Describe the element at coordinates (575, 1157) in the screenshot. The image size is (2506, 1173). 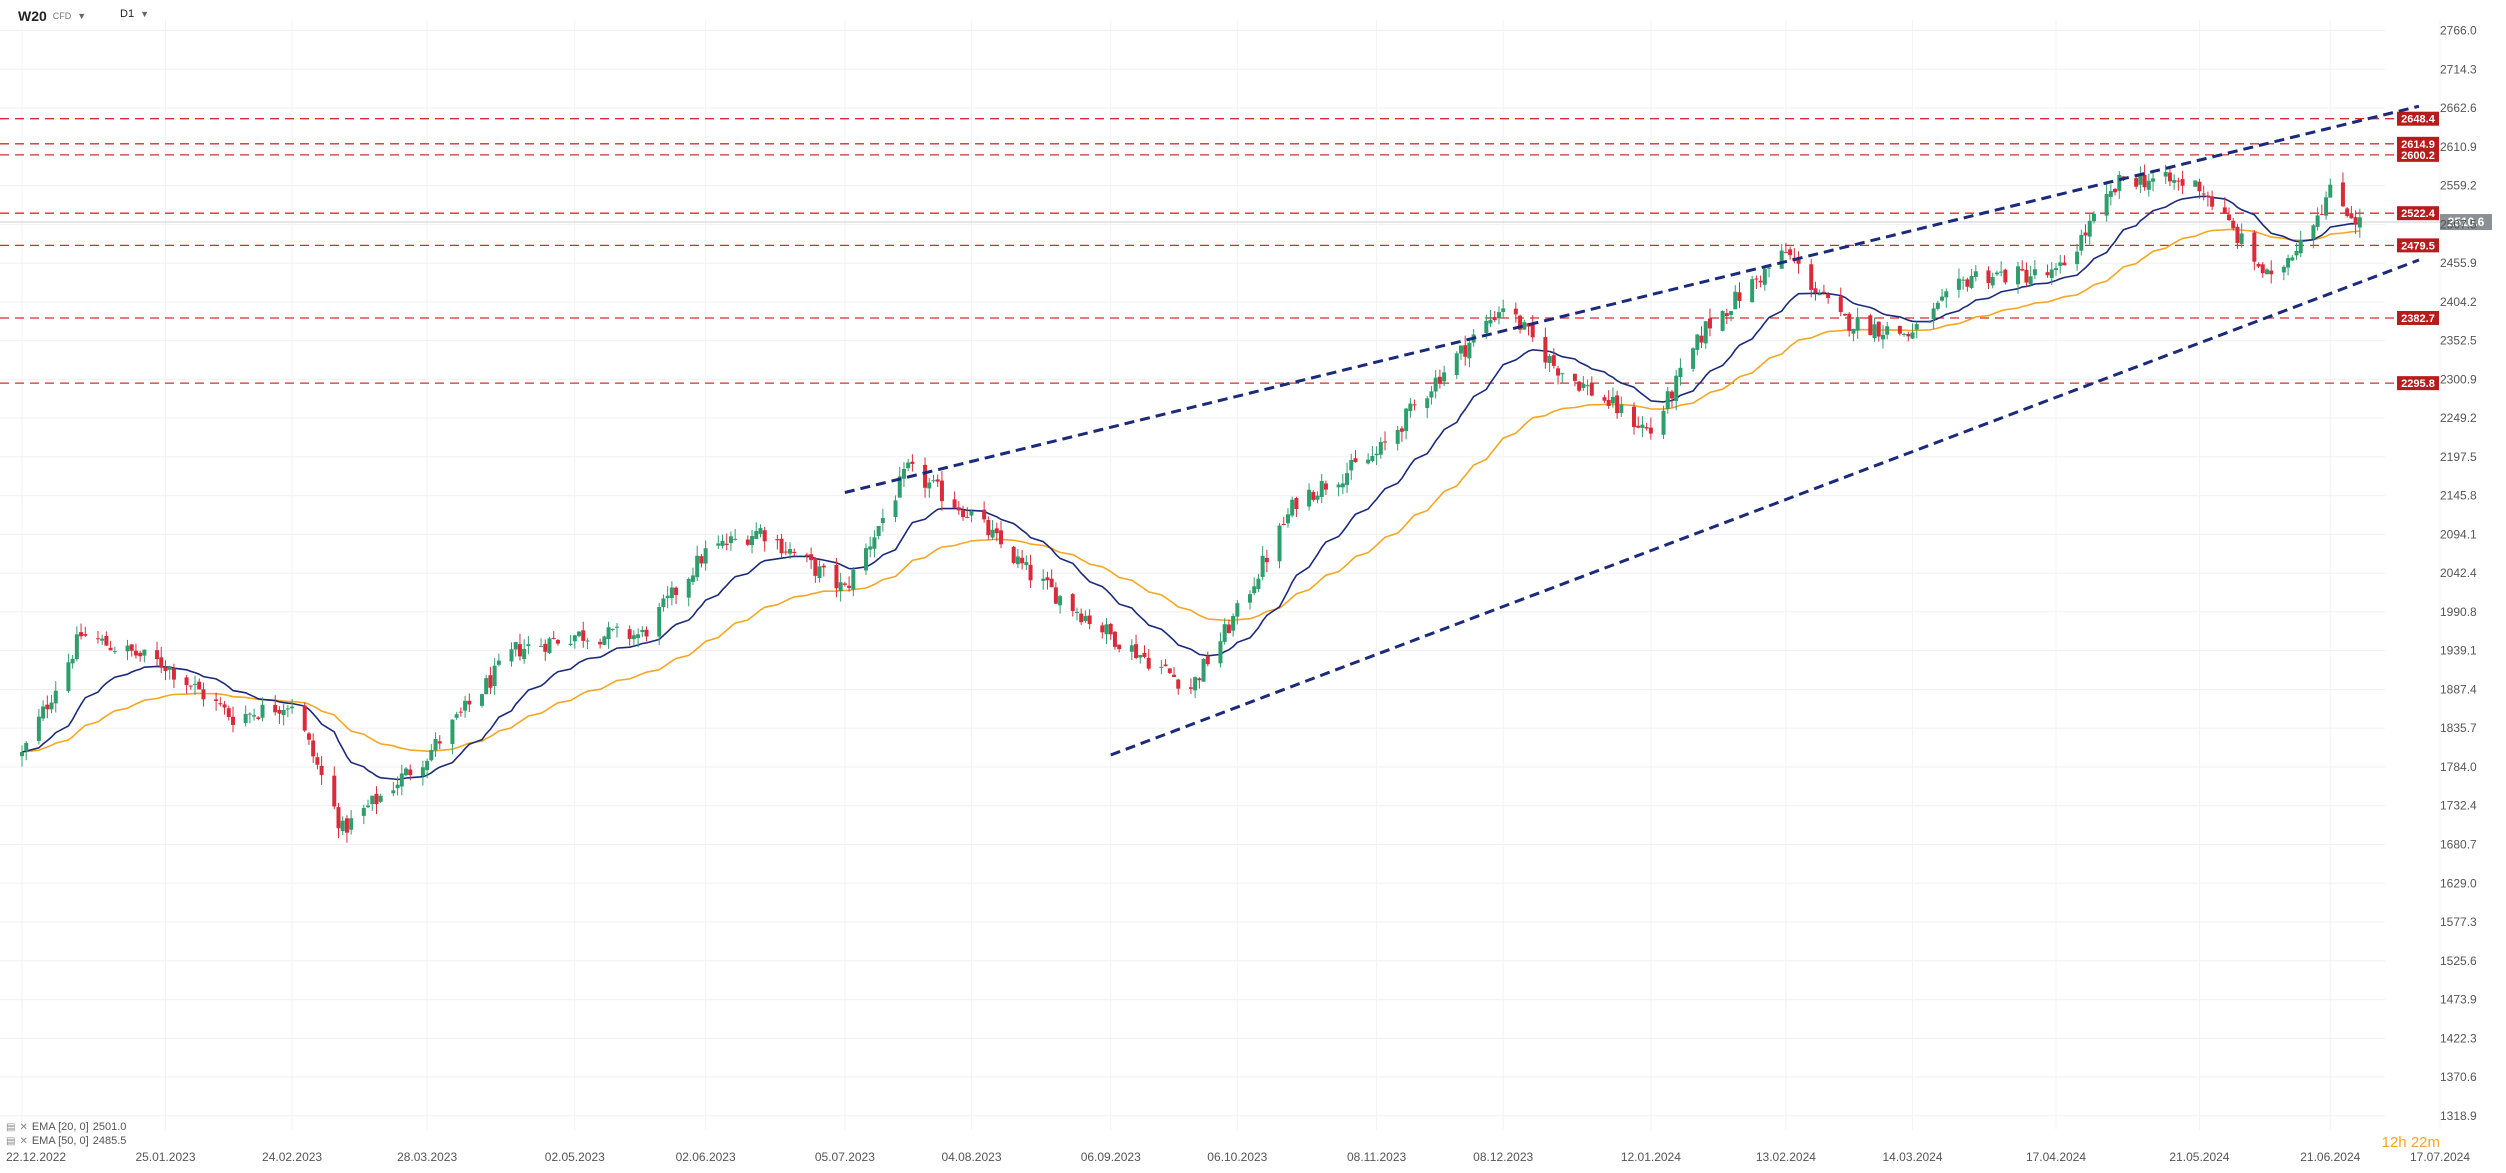
I see `x-tick-label: 02.05.2023` at that location.